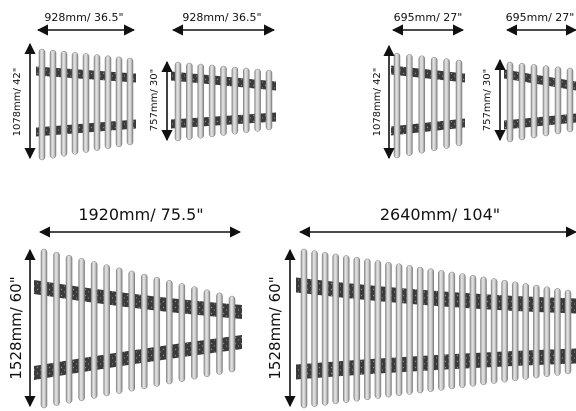 This screenshot has height=411, width=576. Describe the element at coordinates (275, 327) in the screenshot. I see `large-b-height-label: 1528mm/ 60"` at that location.